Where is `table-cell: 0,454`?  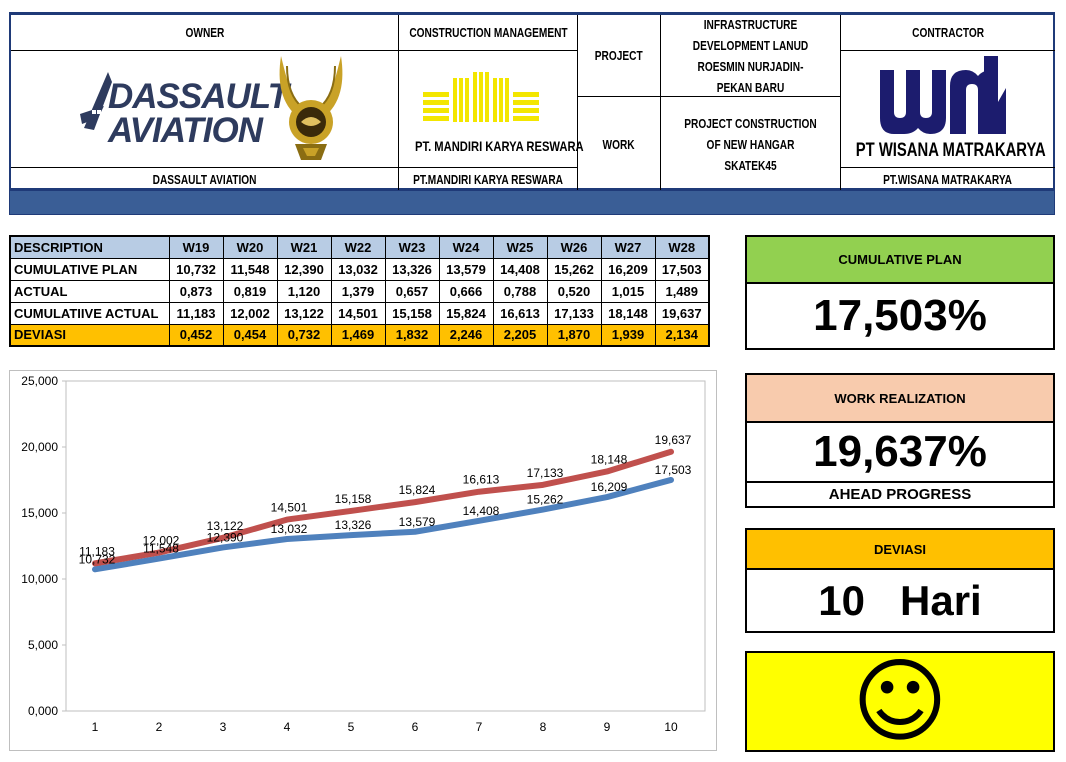
table-cell: 0,454 is located at coordinates (250, 335).